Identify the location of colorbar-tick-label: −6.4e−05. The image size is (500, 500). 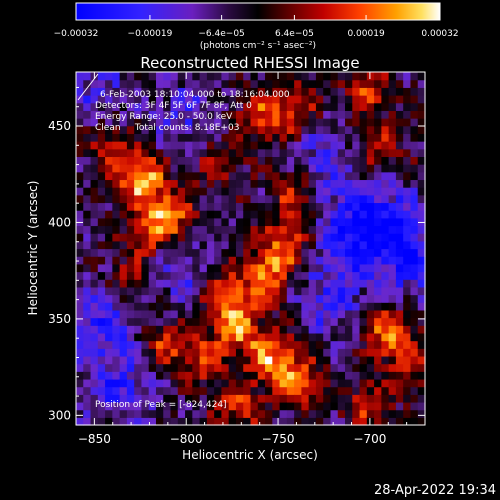
(221, 34).